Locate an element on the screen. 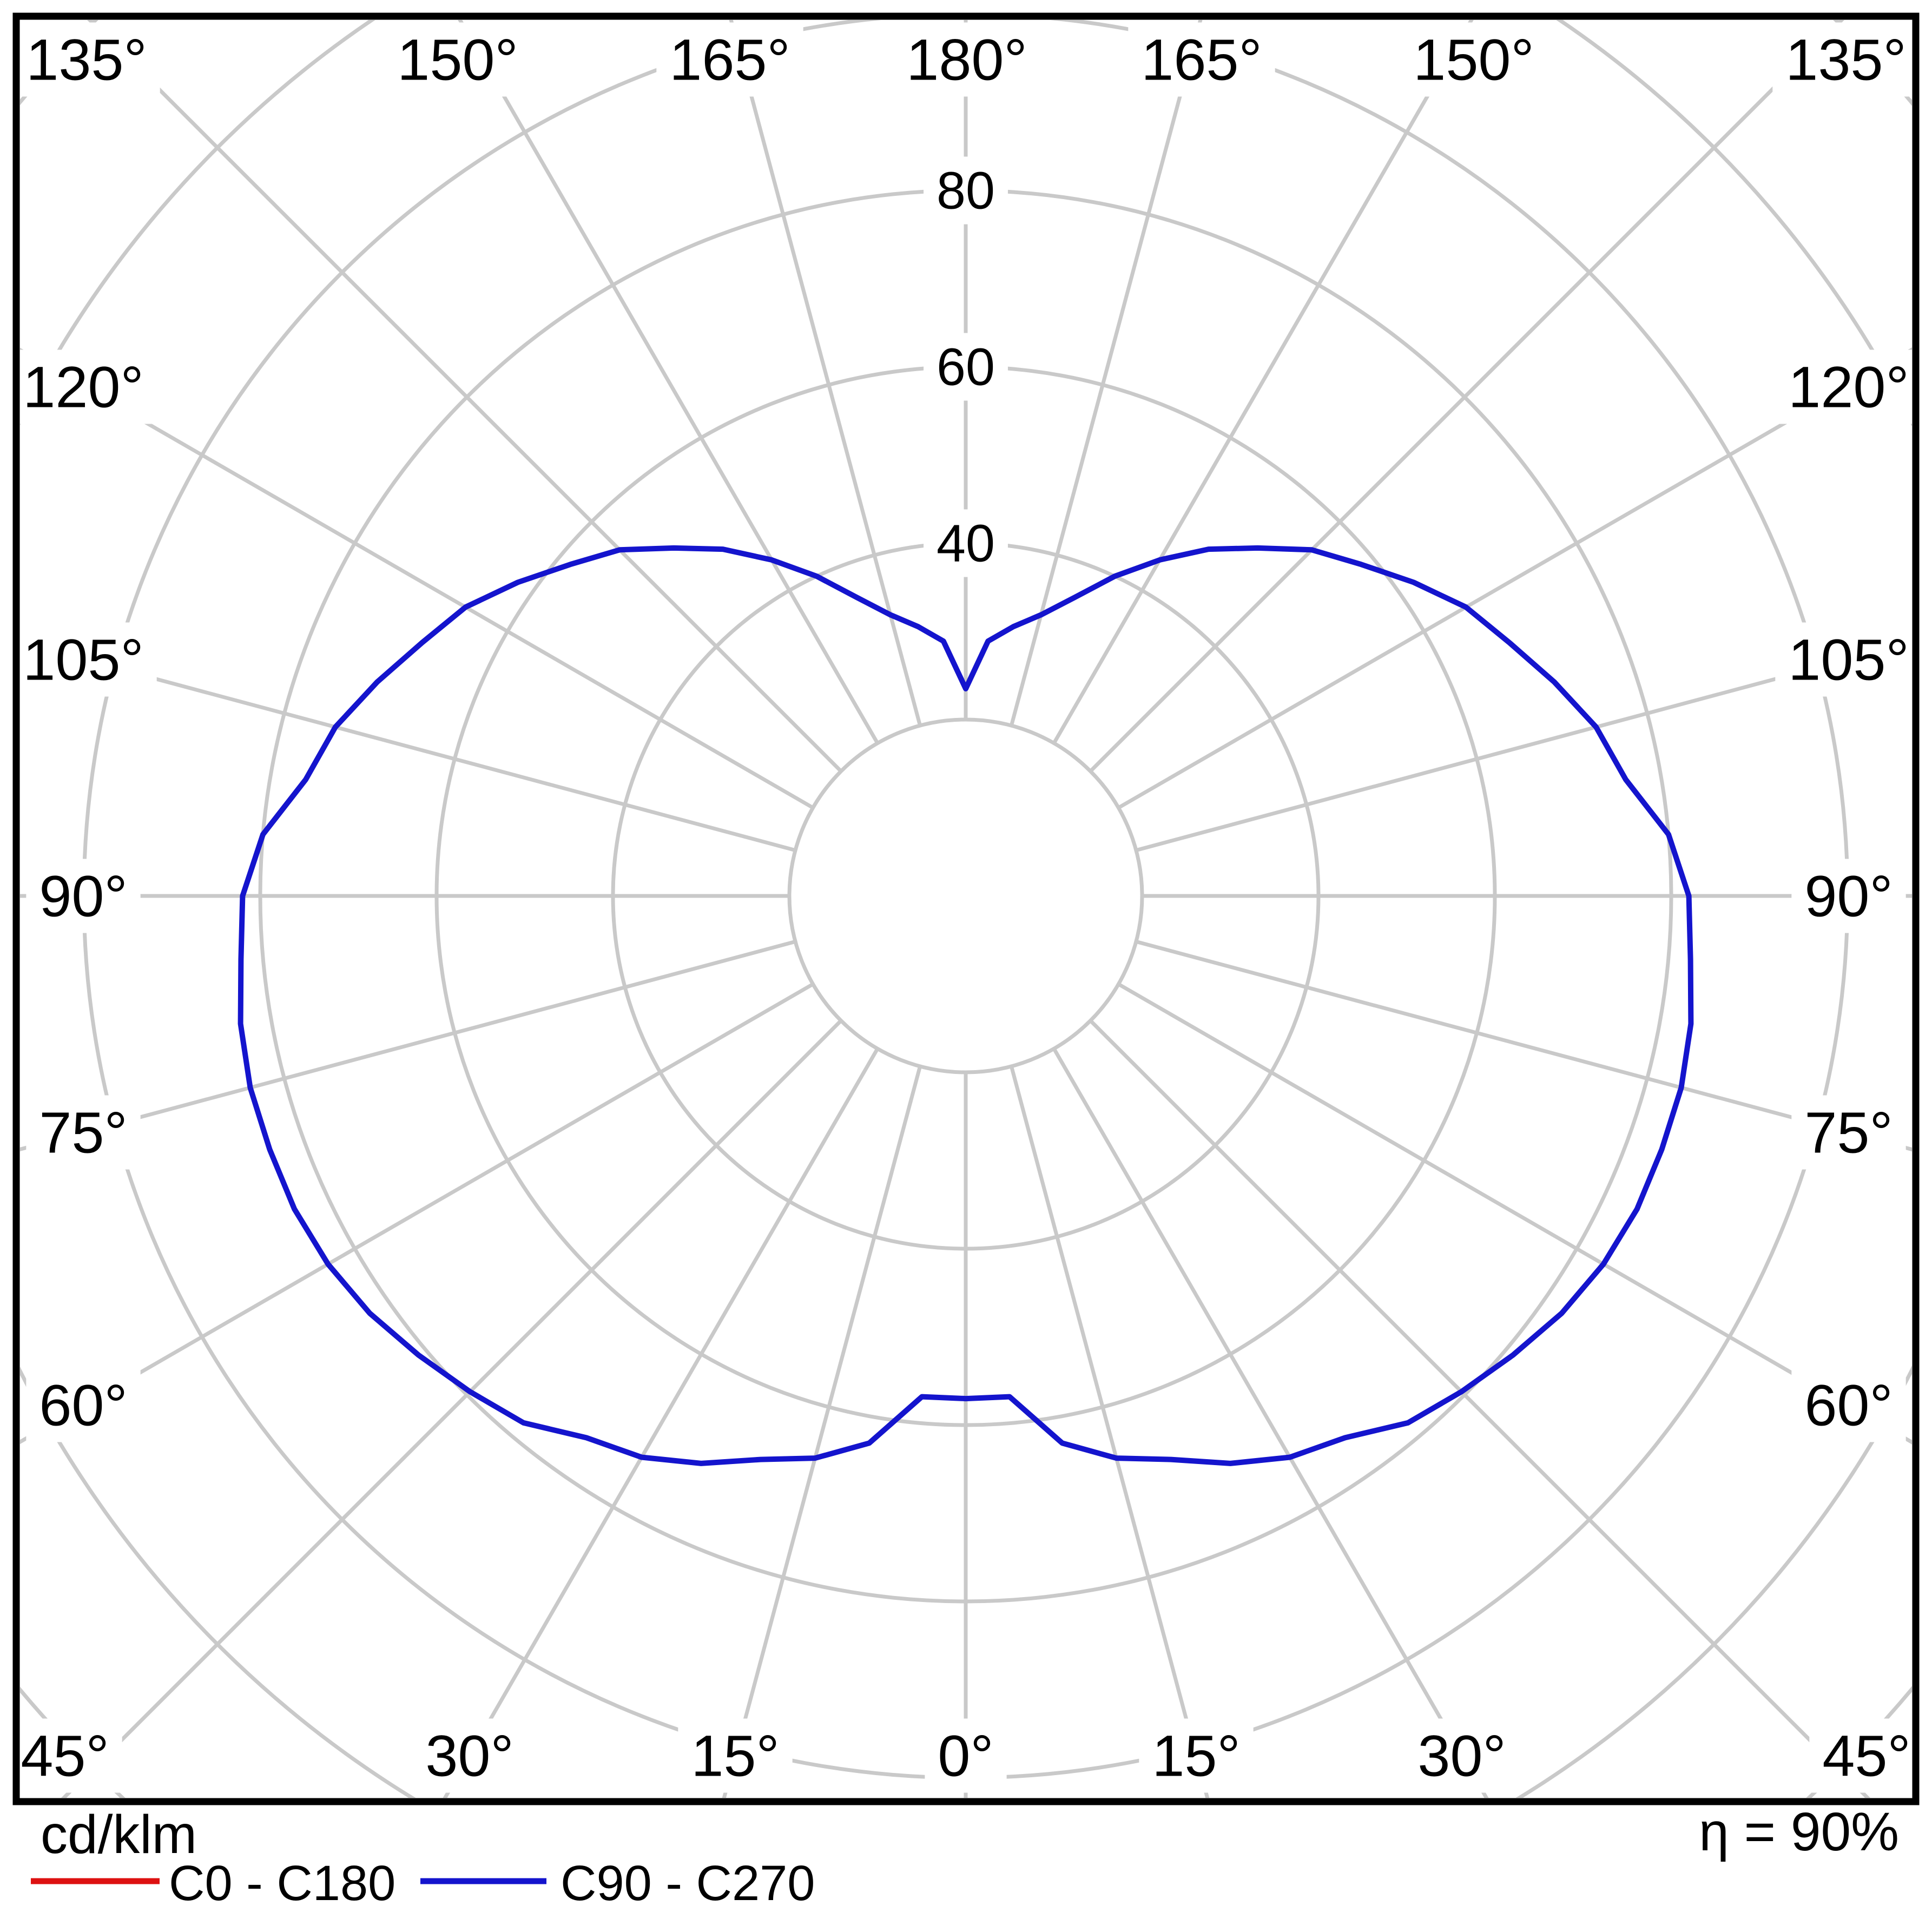 This screenshot has width=1932, height=1932. angle-label-top-2: 165° is located at coordinates (730, 60).